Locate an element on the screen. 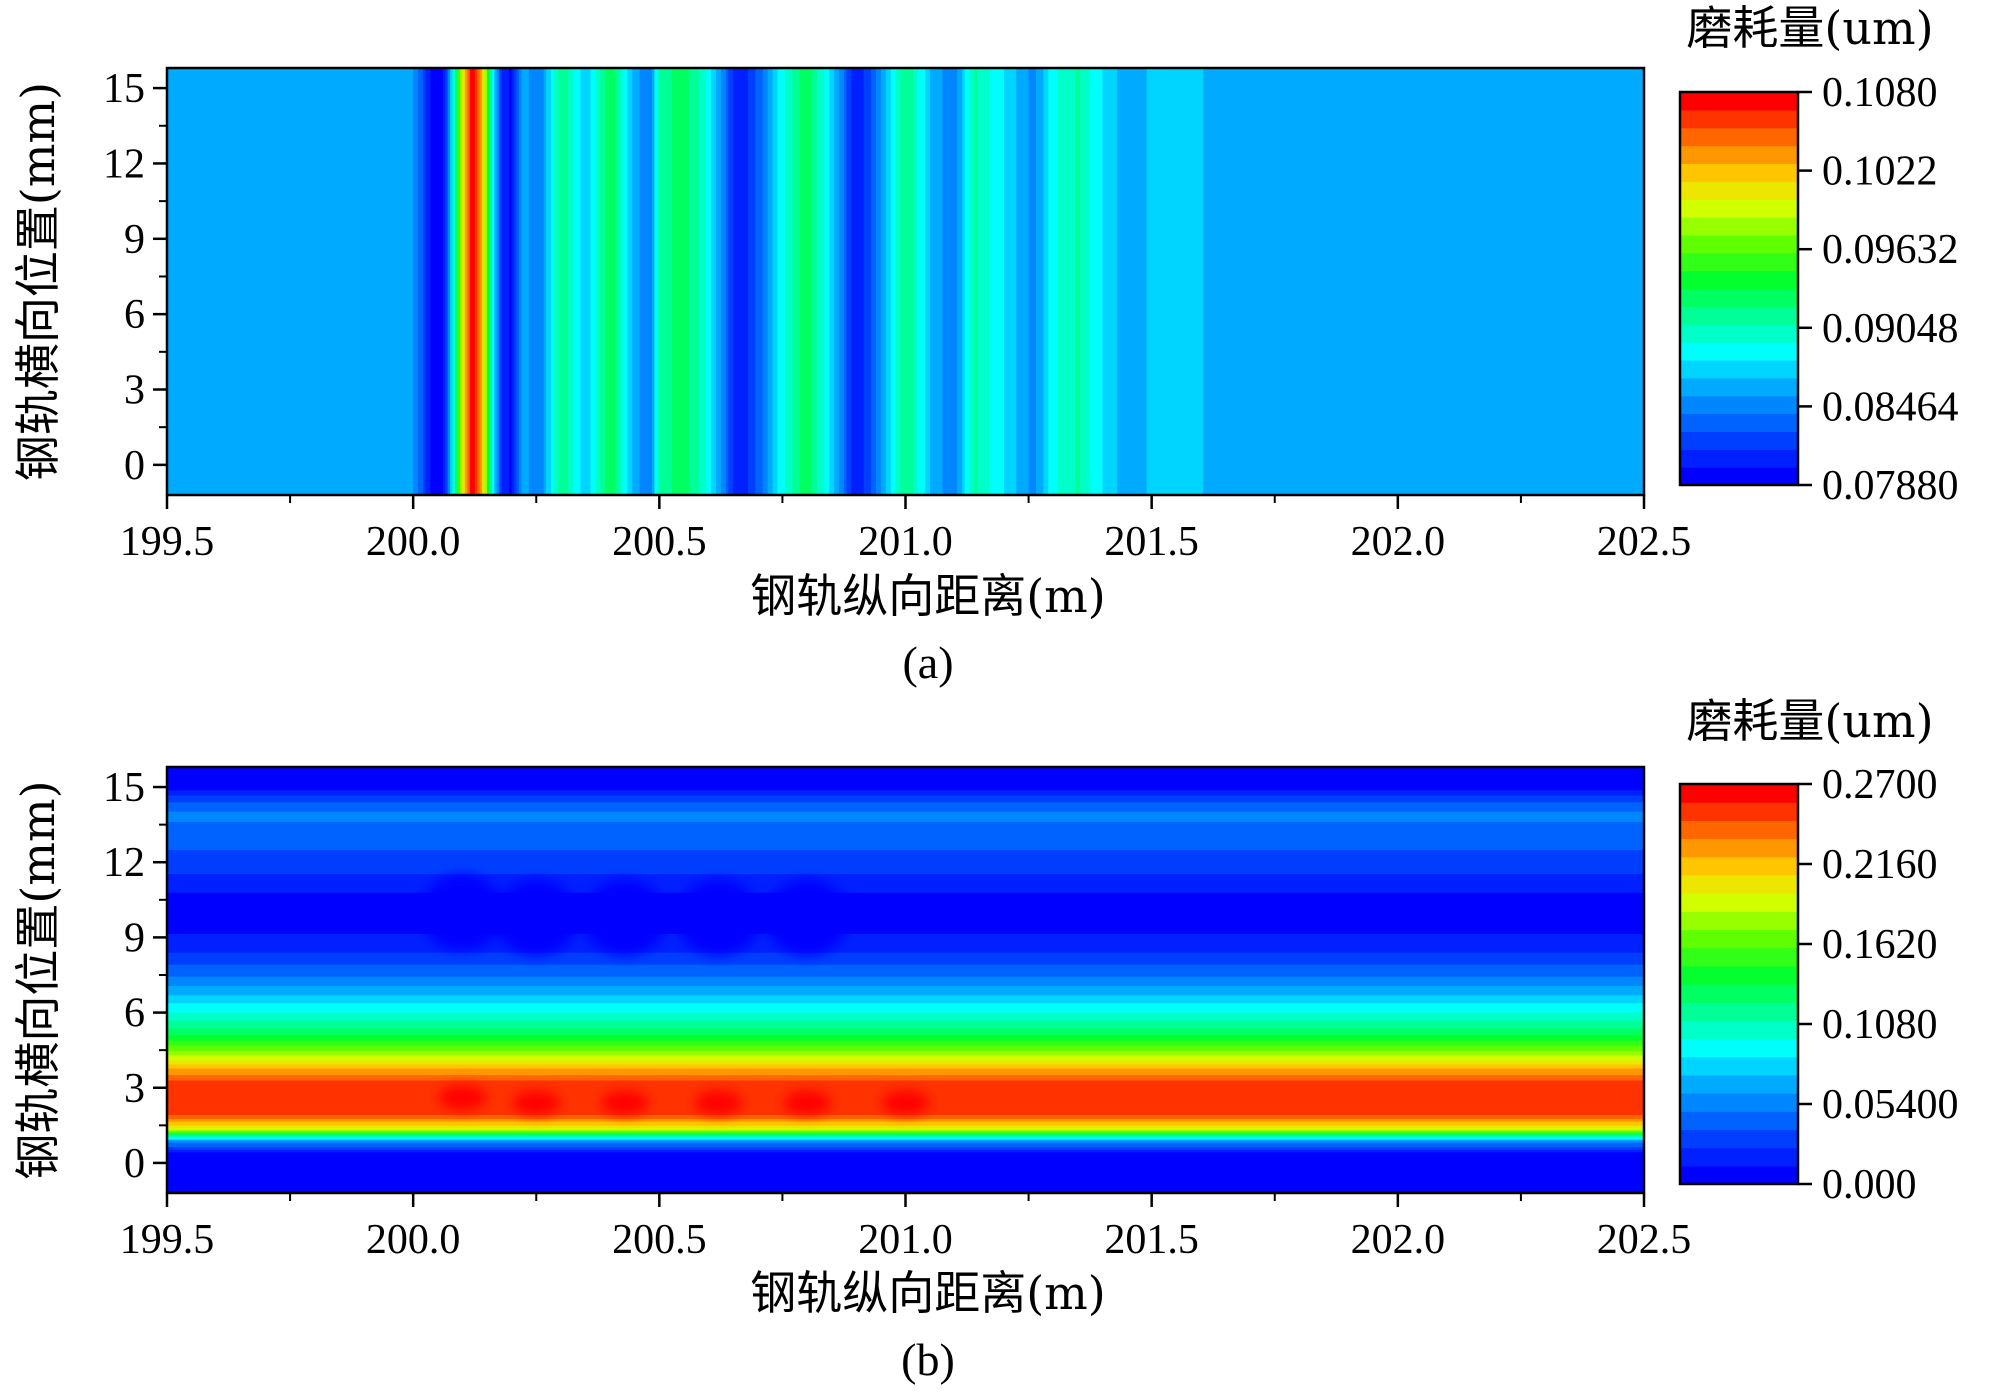  colorbar-tick-label: 0.09632 is located at coordinates (1890, 250).